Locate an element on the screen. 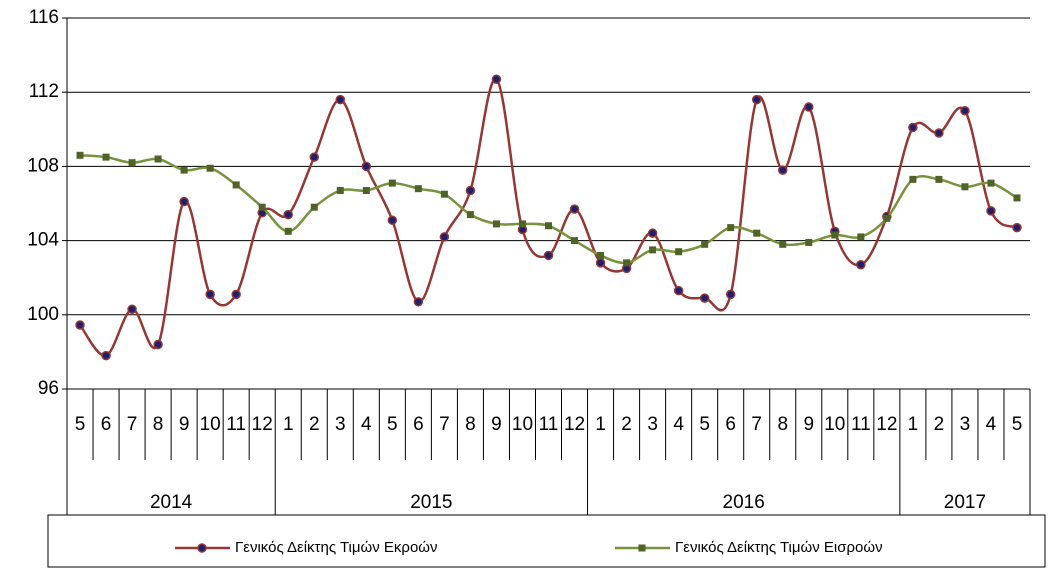 The image size is (1049, 568). y-tick-label: 104 is located at coordinates (43, 240).